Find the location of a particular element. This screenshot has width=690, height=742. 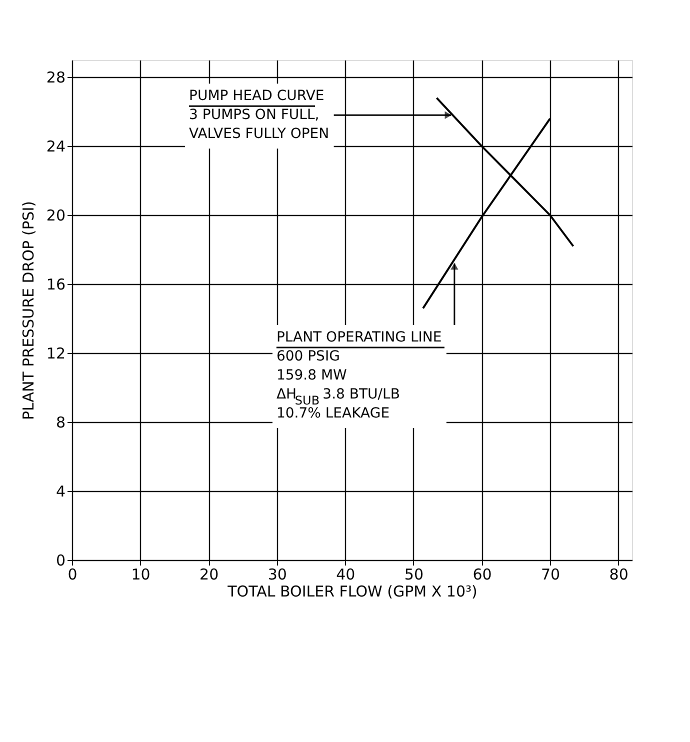

y-tick-label: 24 is located at coordinates (56, 147).